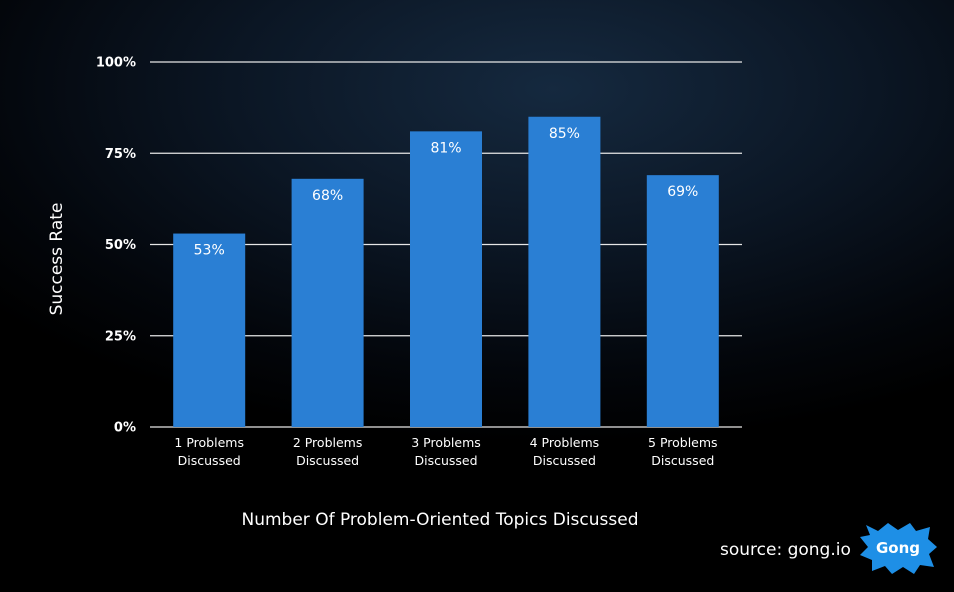  Describe the element at coordinates (120, 245) in the screenshot. I see `y-tick-label: 50%` at that location.